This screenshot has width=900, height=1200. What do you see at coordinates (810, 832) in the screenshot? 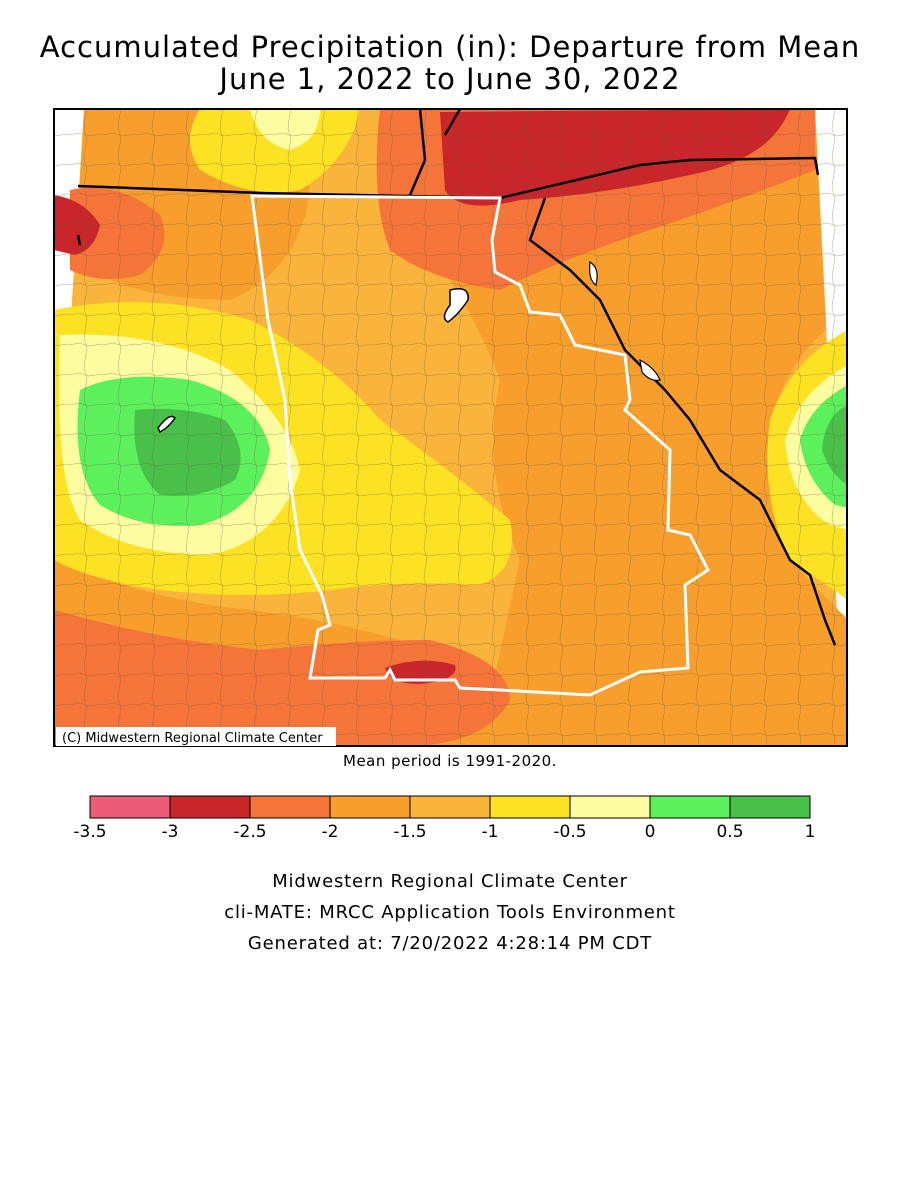
I see `legend-tick-label: 1` at bounding box center [810, 832].